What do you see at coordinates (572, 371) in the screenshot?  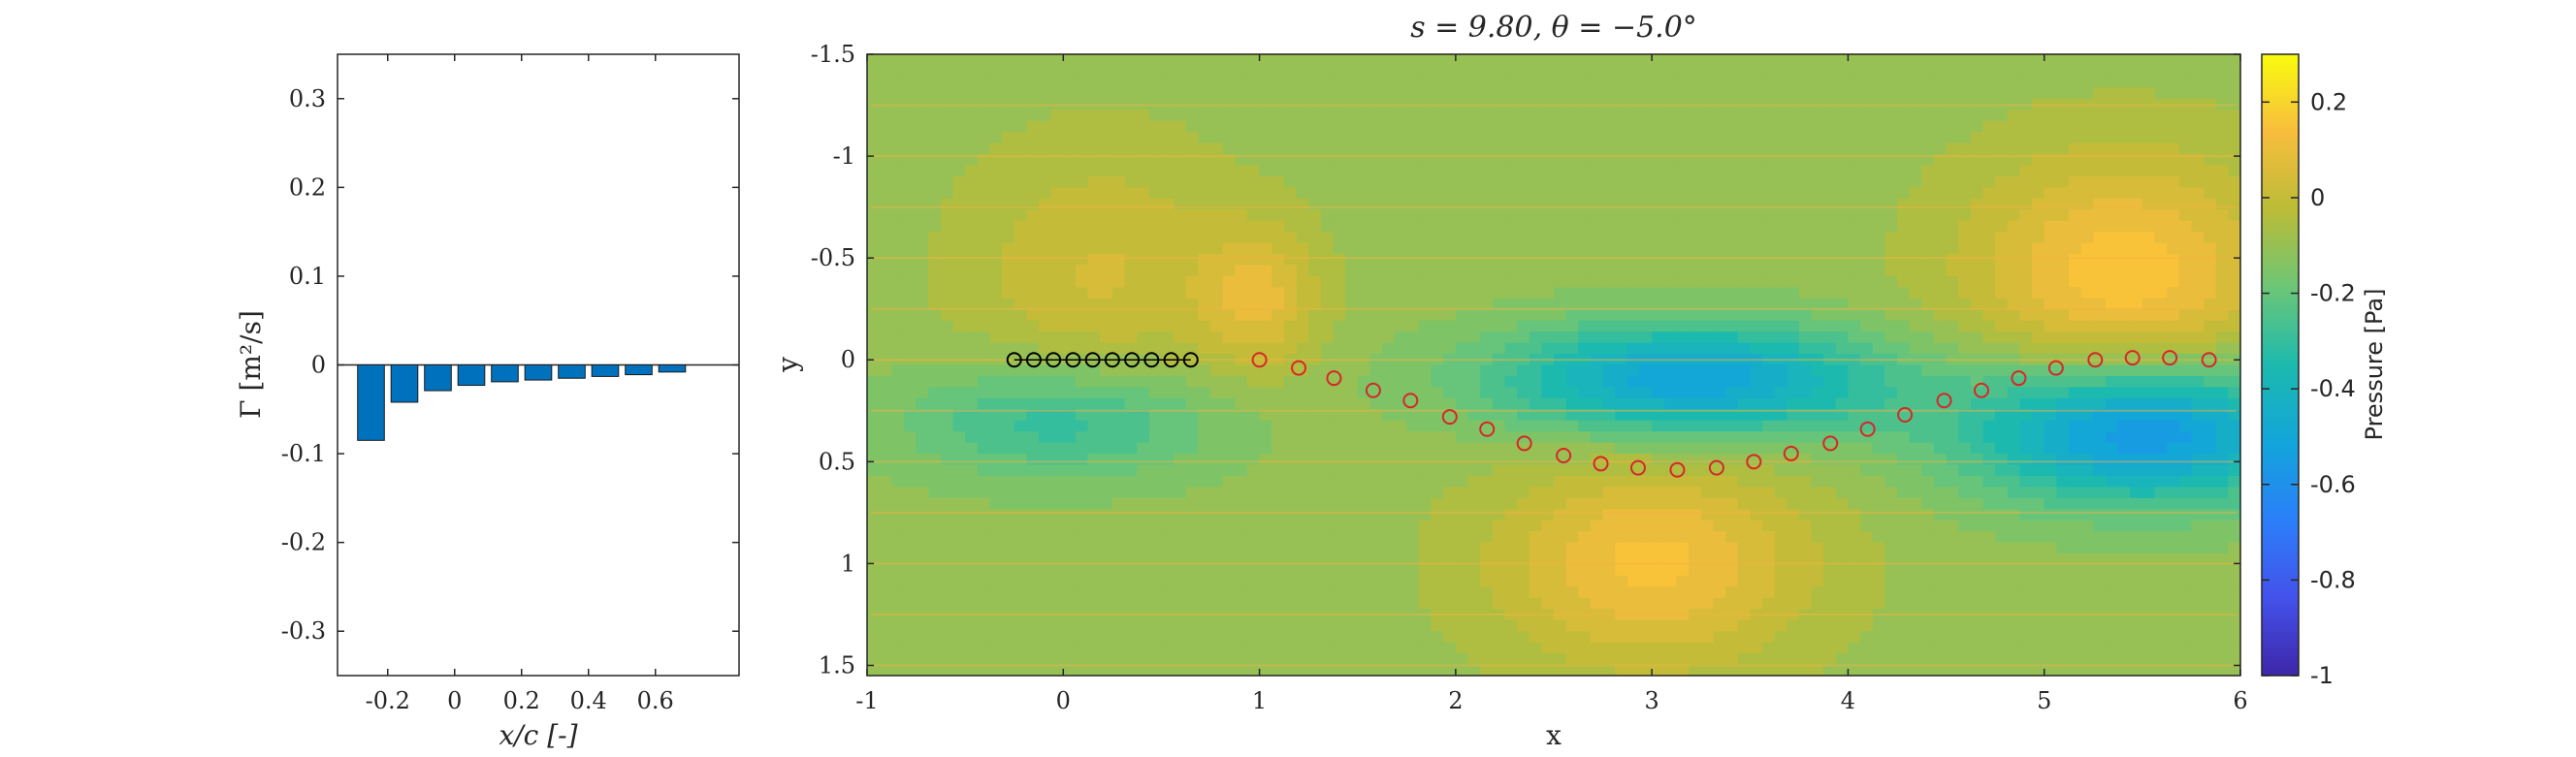 I see `bar` at bounding box center [572, 371].